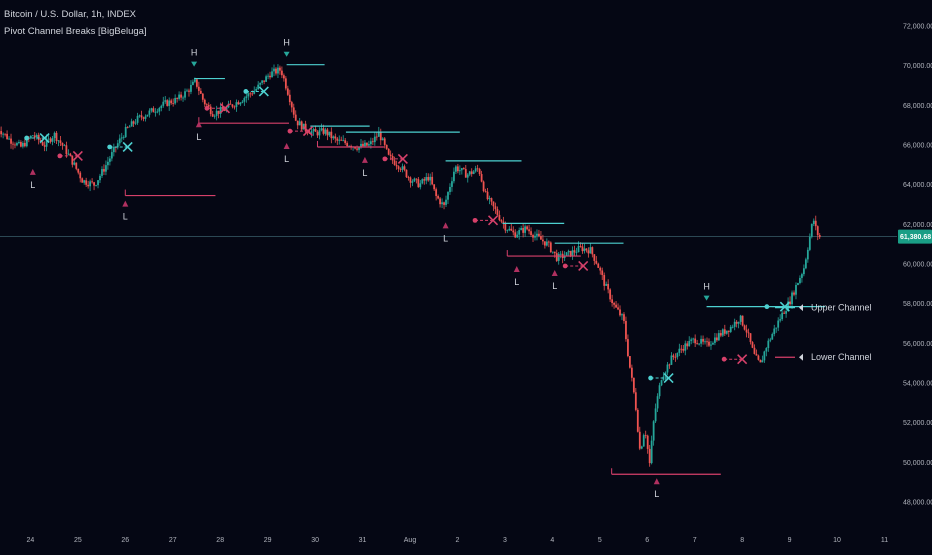  I want to click on x-tick-label: 5, so click(600, 540).